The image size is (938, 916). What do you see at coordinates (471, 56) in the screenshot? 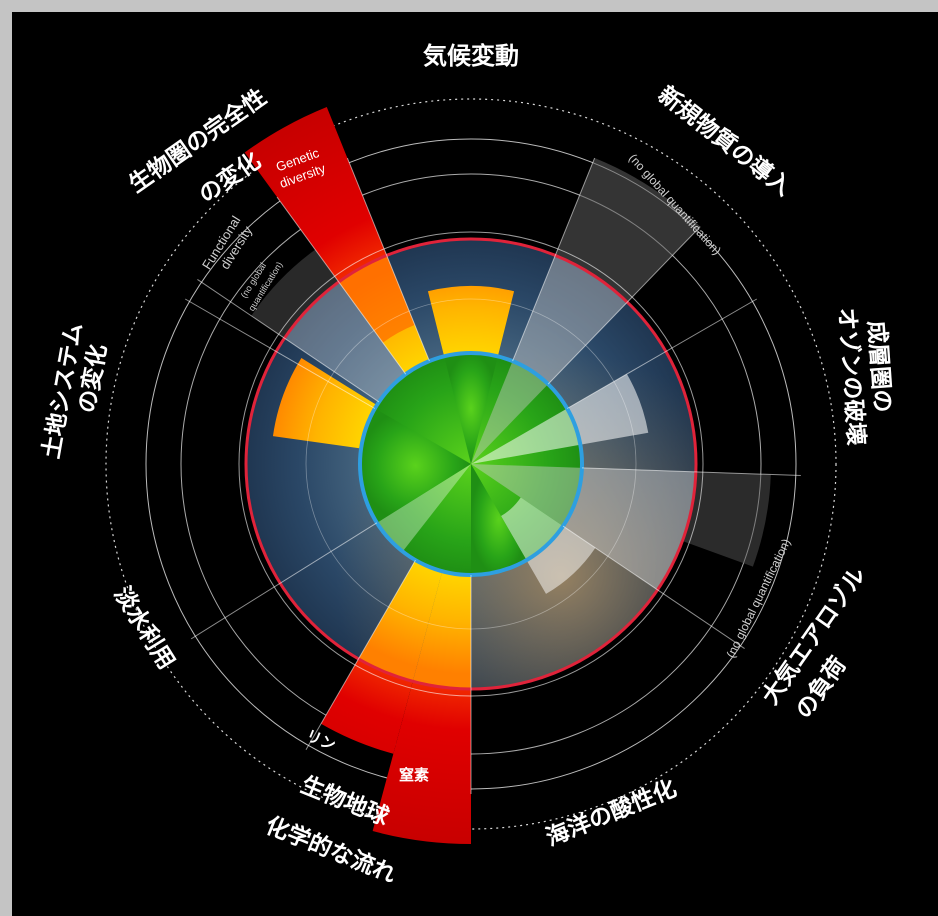
I see `label-climate: 気候変動` at bounding box center [471, 56].